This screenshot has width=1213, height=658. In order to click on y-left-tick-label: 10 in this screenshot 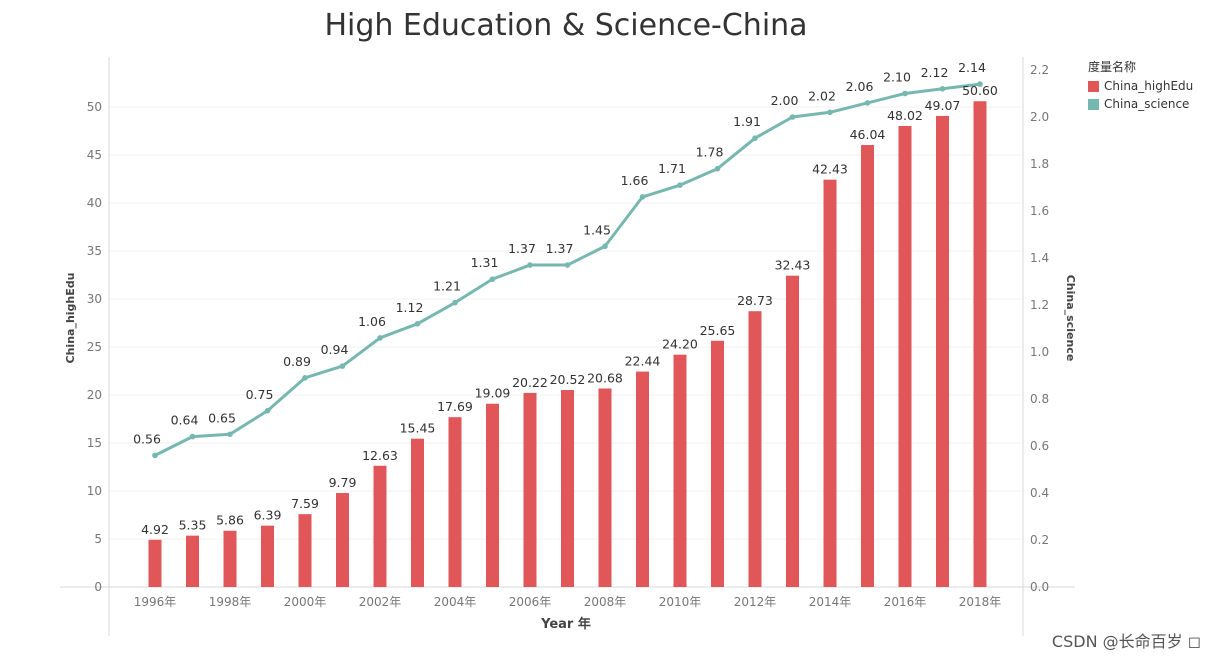, I will do `click(94, 491)`.